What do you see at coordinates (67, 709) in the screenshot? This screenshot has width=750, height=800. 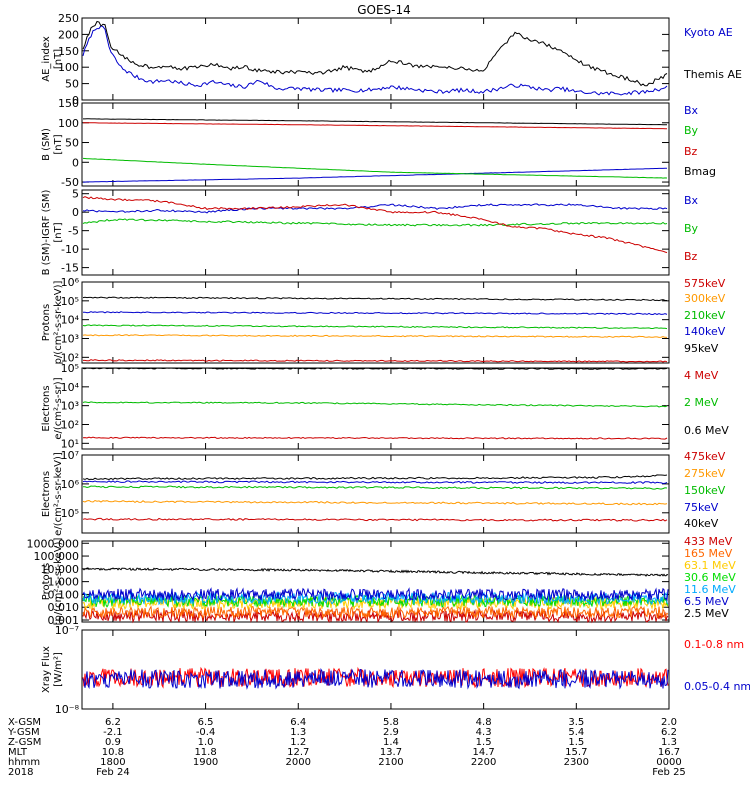 I see `y-tick-label: 10⁻⁸` at bounding box center [67, 709].